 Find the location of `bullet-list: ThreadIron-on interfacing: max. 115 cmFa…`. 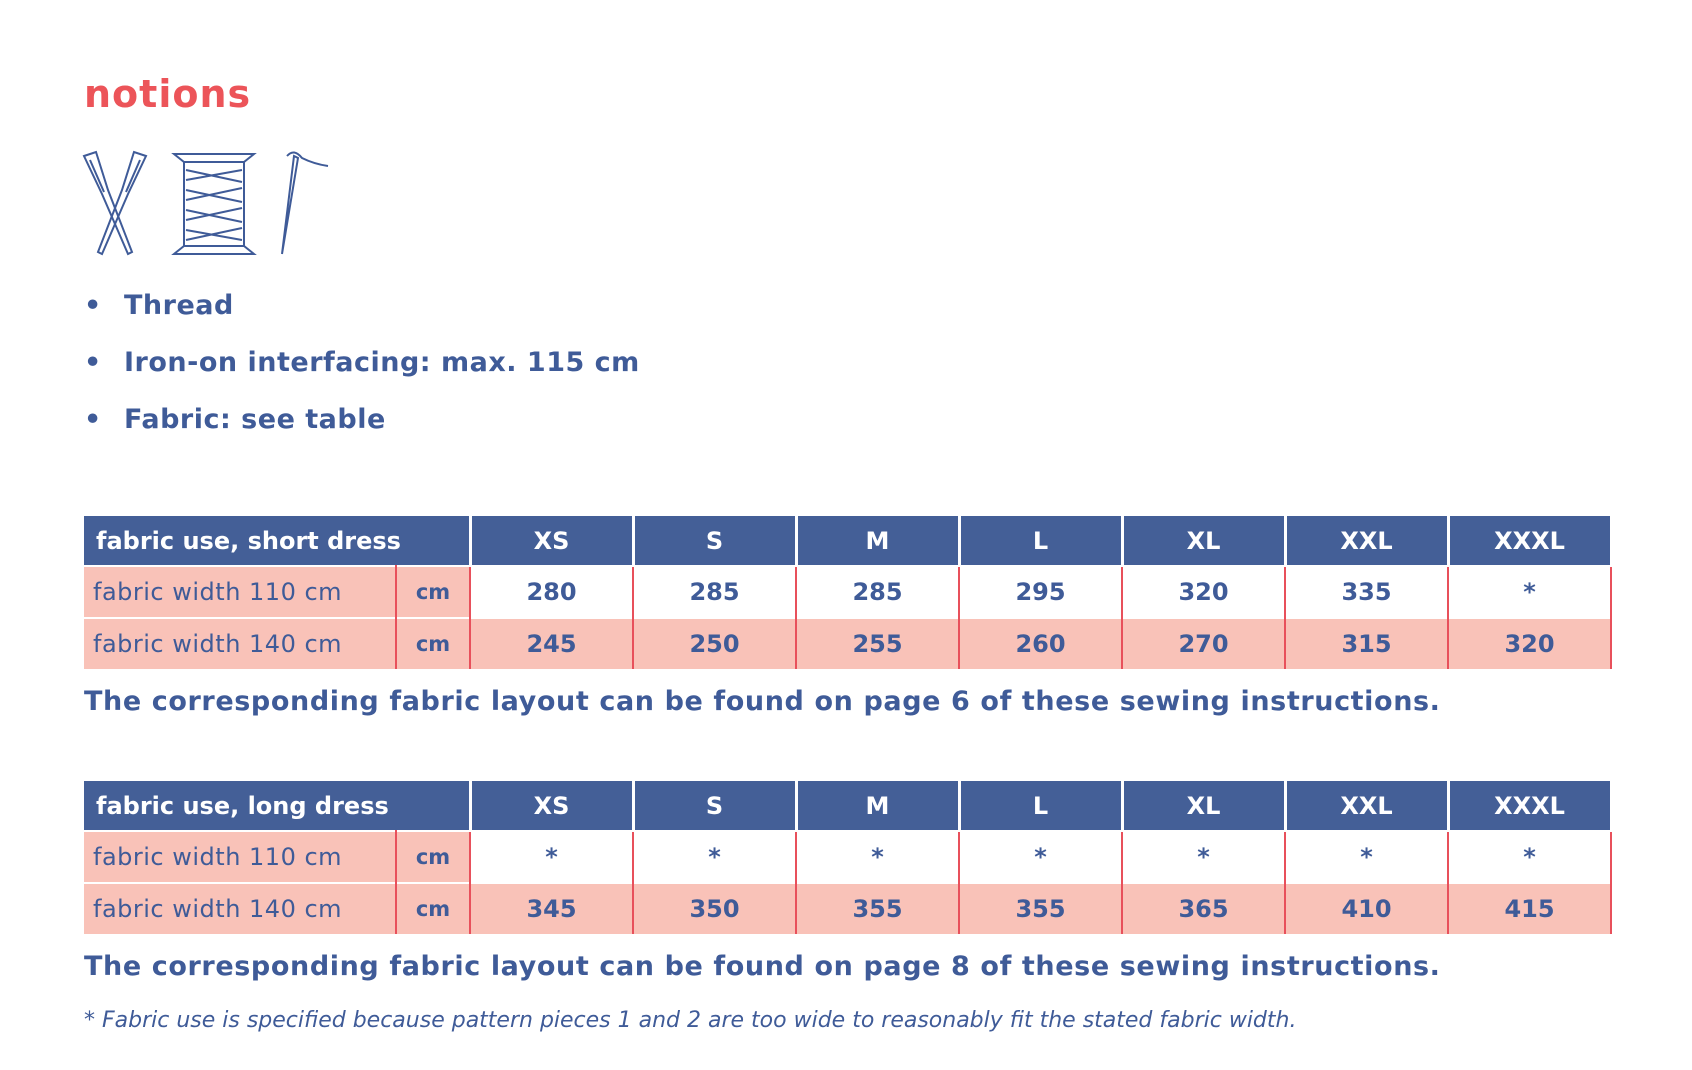

bullet-list: ThreadIron-on interfacing: max. 115 cmFa… is located at coordinates (362, 375).